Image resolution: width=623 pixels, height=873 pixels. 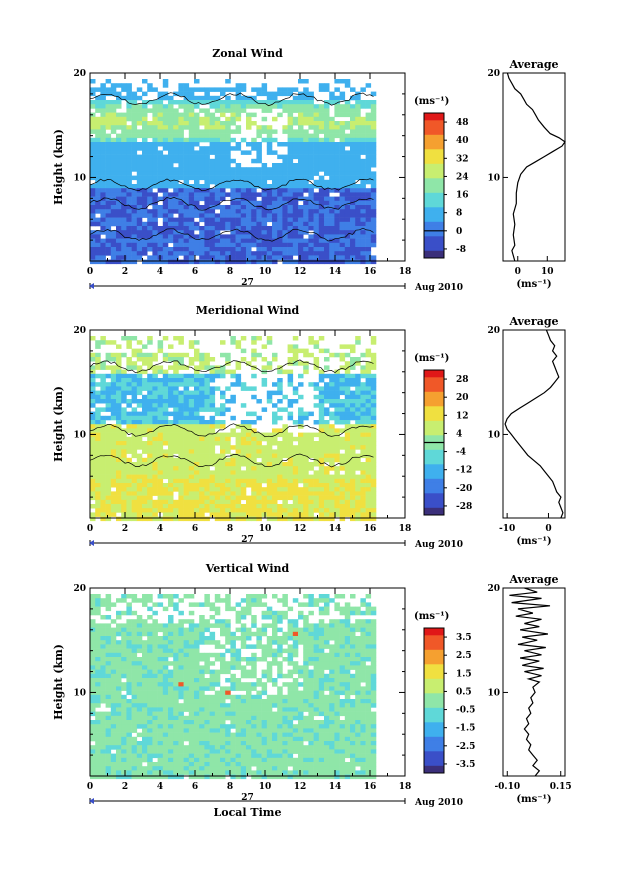 I want to click on colorbar-tick-label: 16, so click(x=462, y=196).